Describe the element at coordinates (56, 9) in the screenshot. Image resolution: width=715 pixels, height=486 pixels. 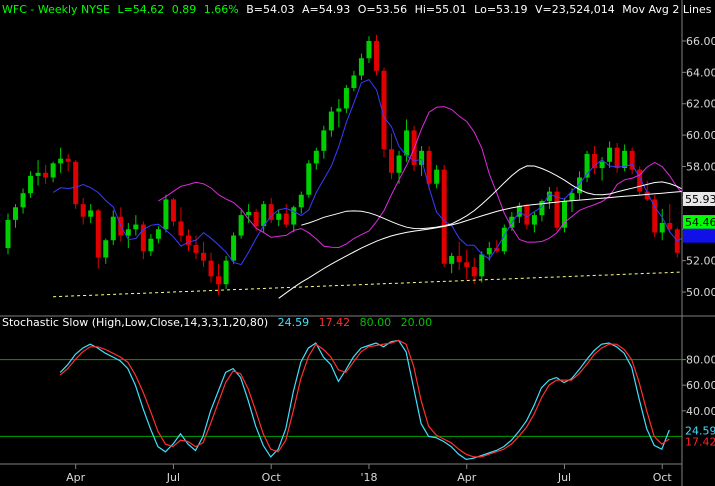
I see `symbol-label: WFC - Weekly NYSE` at that location.